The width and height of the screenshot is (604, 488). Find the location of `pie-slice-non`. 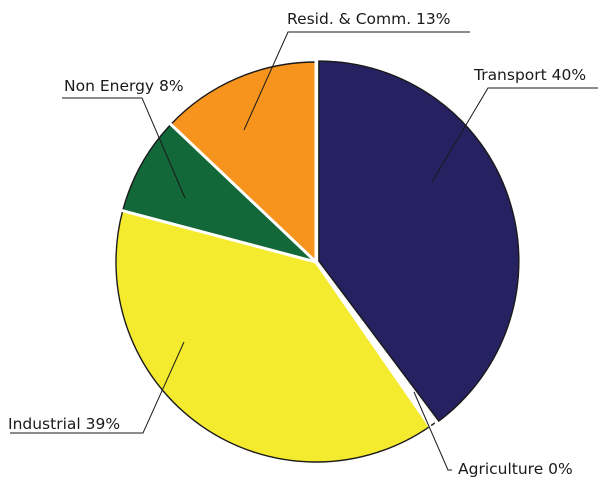

pie-slice-non is located at coordinates (219, 193).